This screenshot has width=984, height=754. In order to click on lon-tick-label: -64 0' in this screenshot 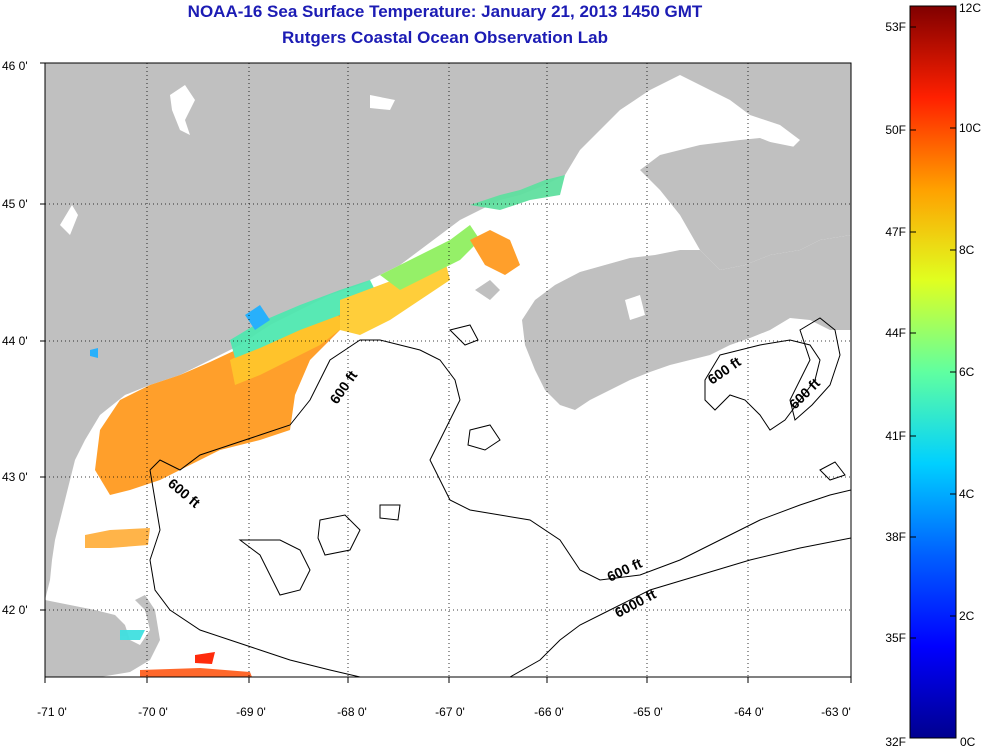, I will do `click(749, 712)`.